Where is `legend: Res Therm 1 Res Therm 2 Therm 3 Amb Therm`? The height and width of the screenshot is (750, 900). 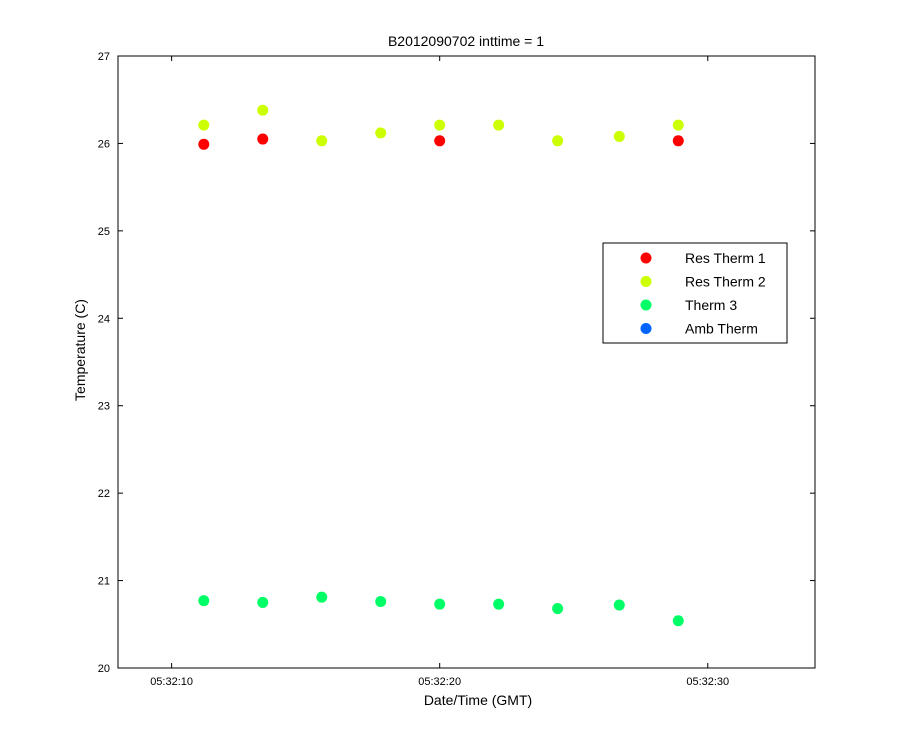
legend: Res Therm 1 Res Therm 2 Therm 3 Amb Therm is located at coordinates (695, 293).